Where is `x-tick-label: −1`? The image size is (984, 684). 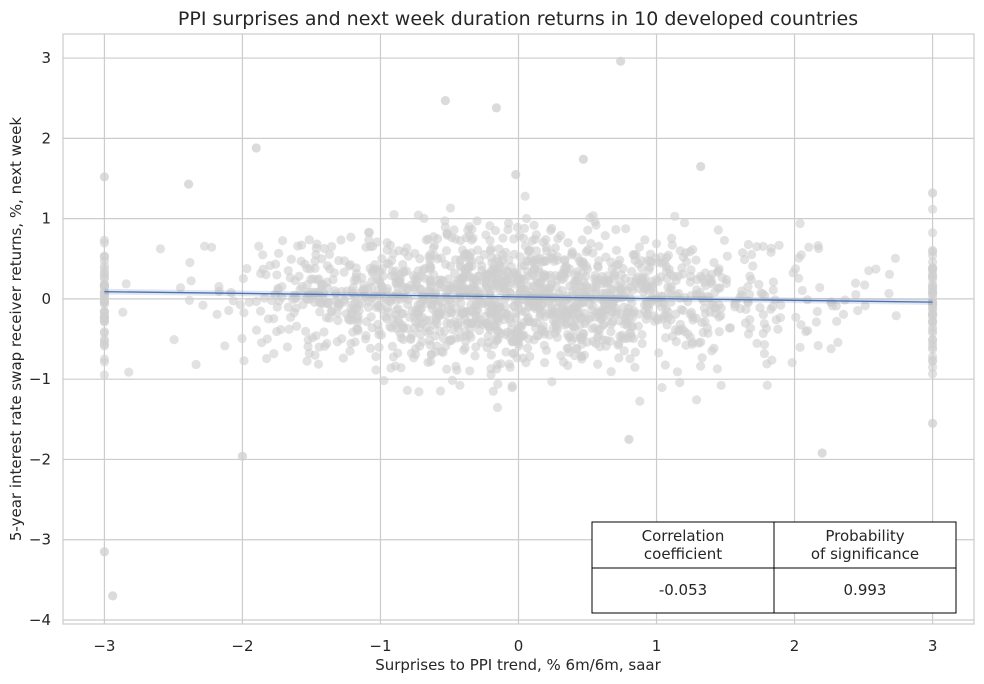 x-tick-label: −1 is located at coordinates (380, 646).